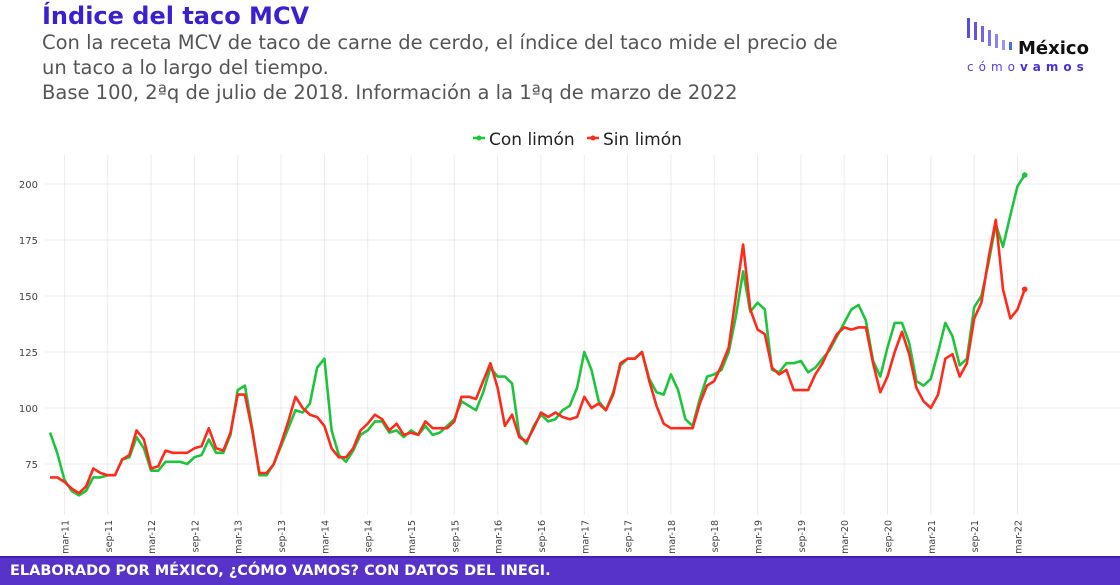 This screenshot has width=1120, height=585. What do you see at coordinates (195, 536) in the screenshot?
I see `x-tick-label: sep-12` at bounding box center [195, 536].